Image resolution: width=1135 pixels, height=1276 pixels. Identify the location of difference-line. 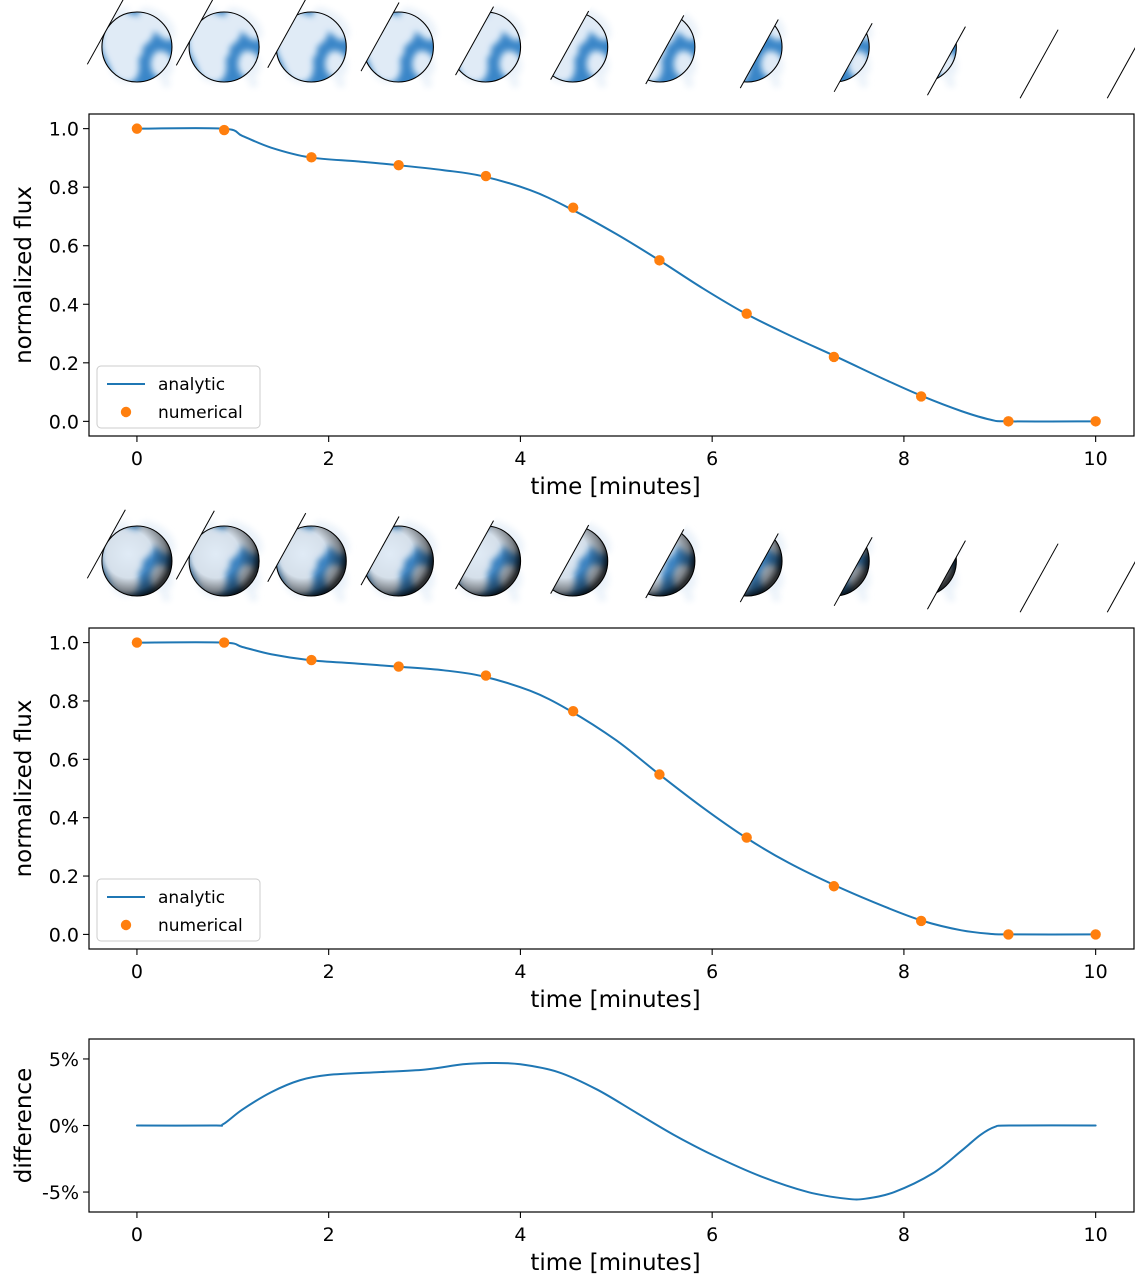
(616, 1131).